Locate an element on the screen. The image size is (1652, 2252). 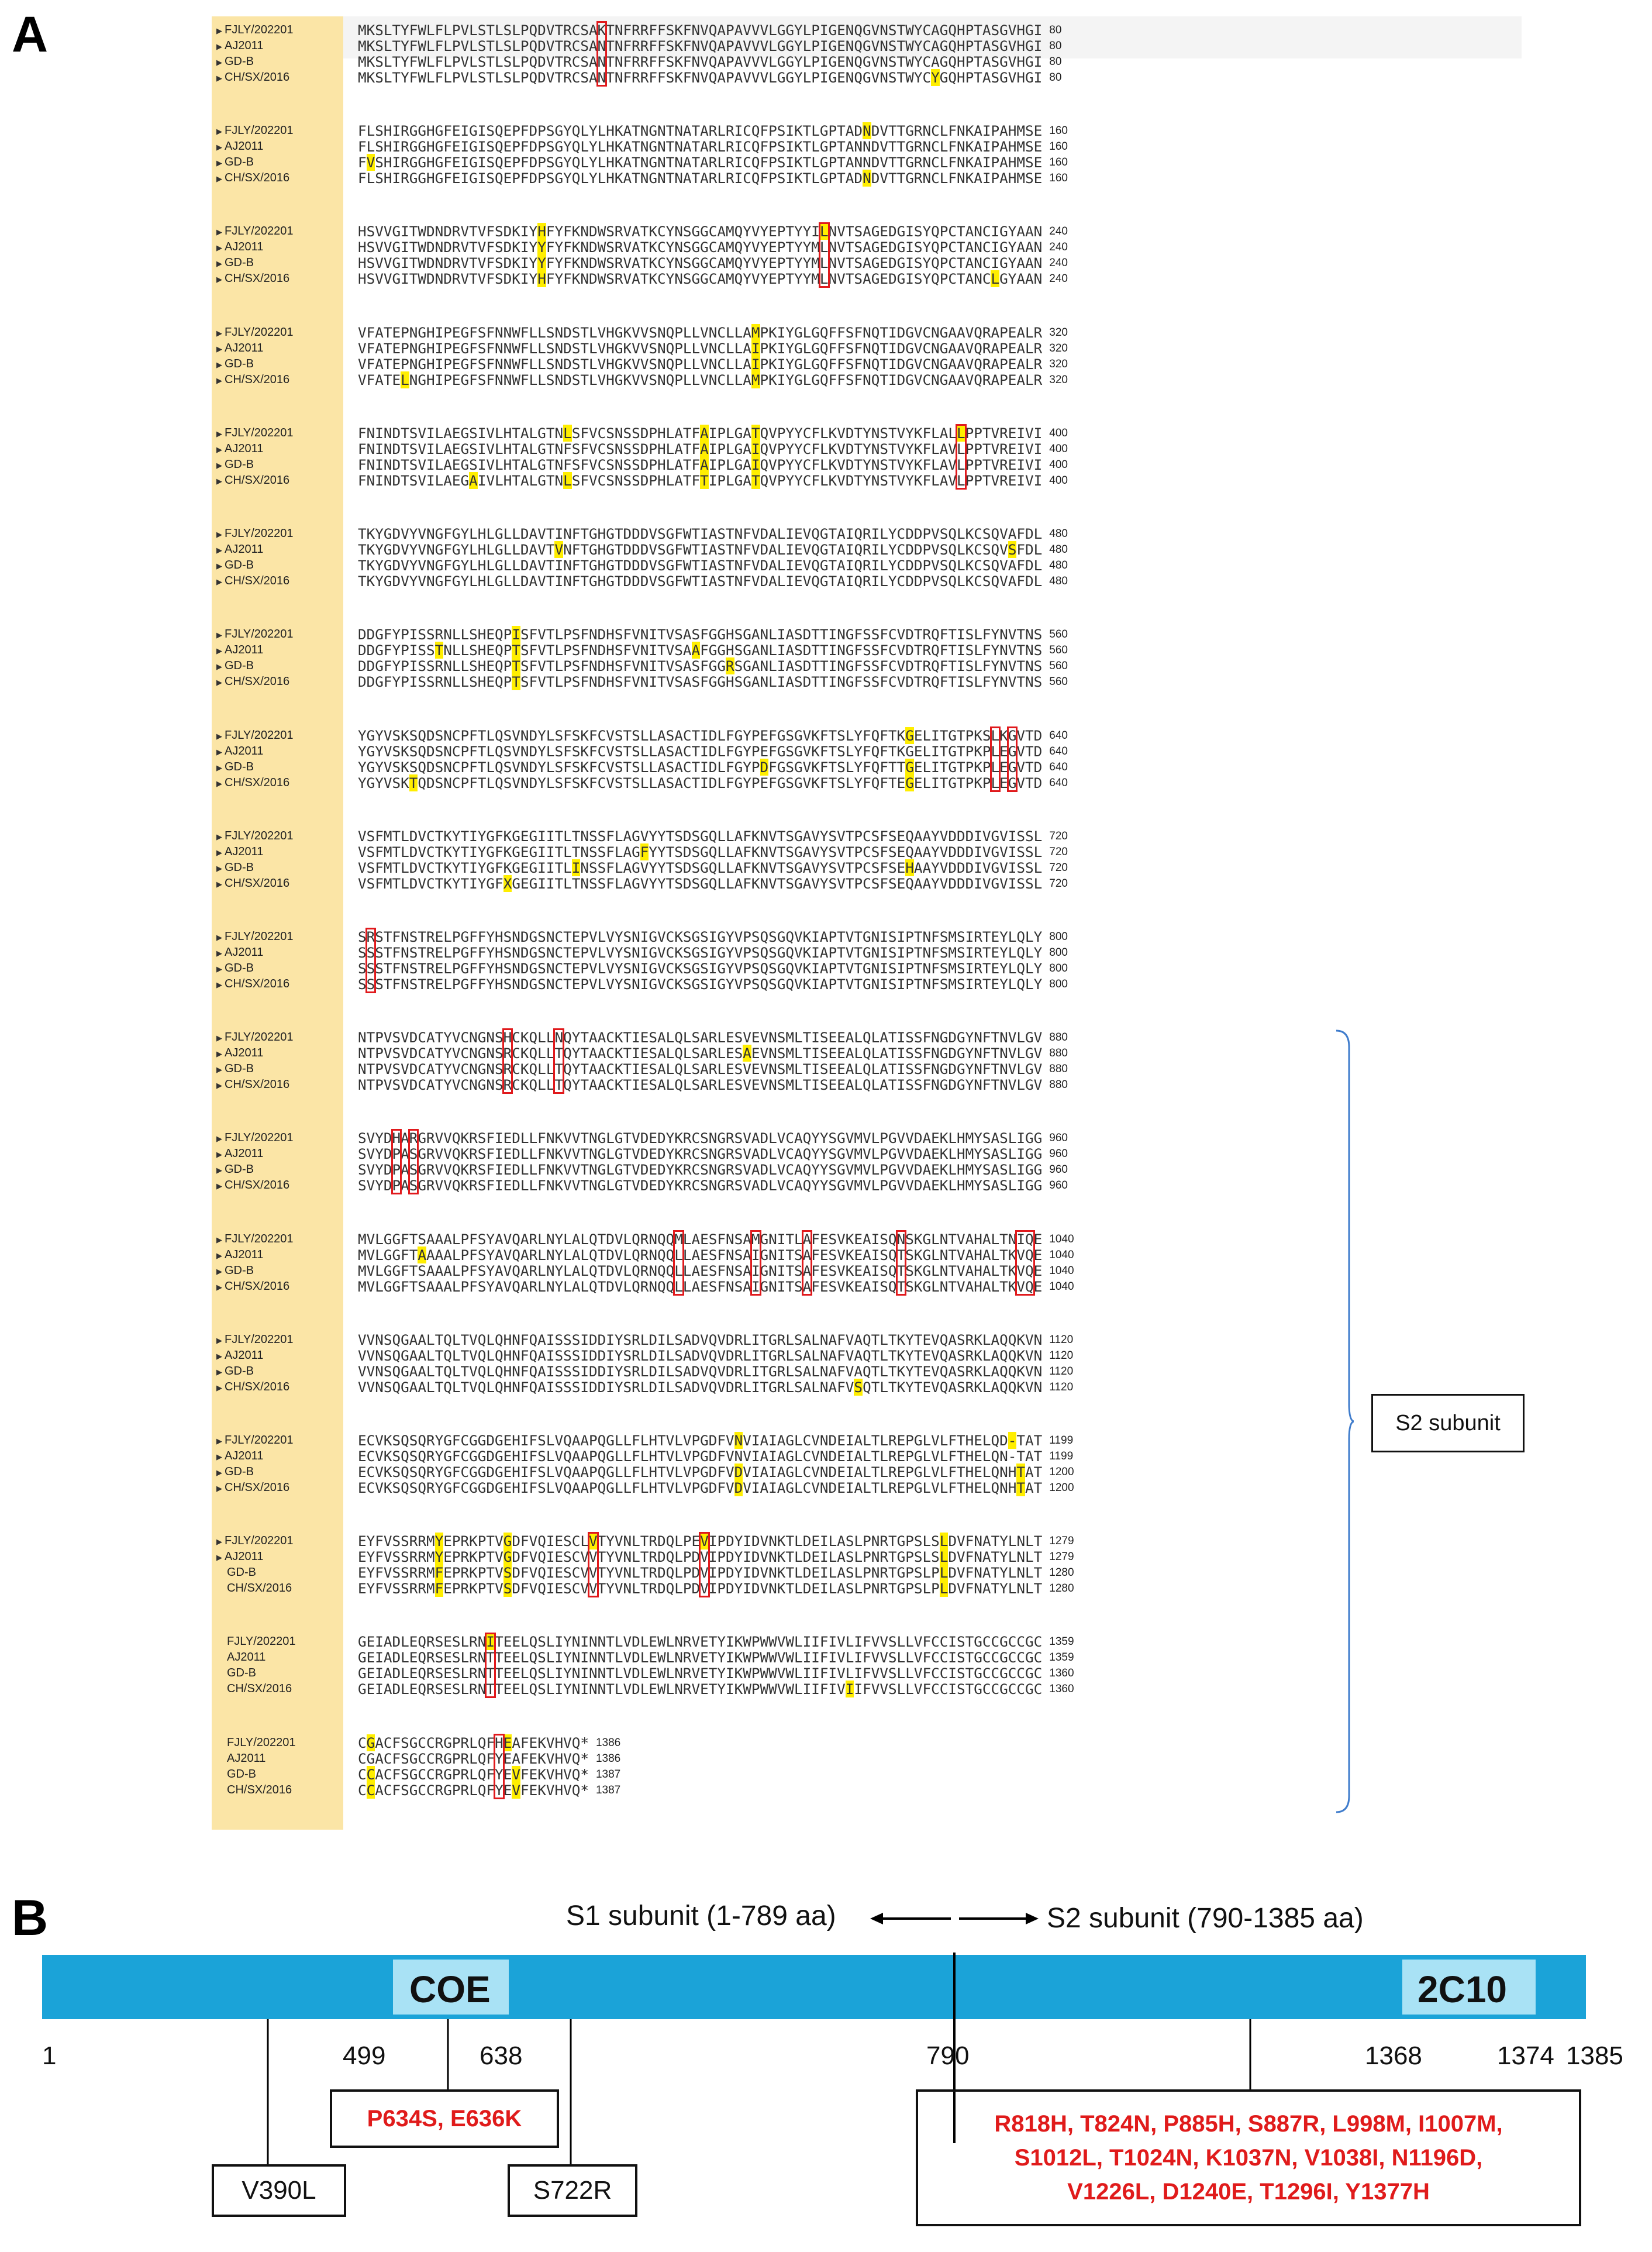
coe-mutations-box: P634S, E636K is located at coordinates (445, 2119).